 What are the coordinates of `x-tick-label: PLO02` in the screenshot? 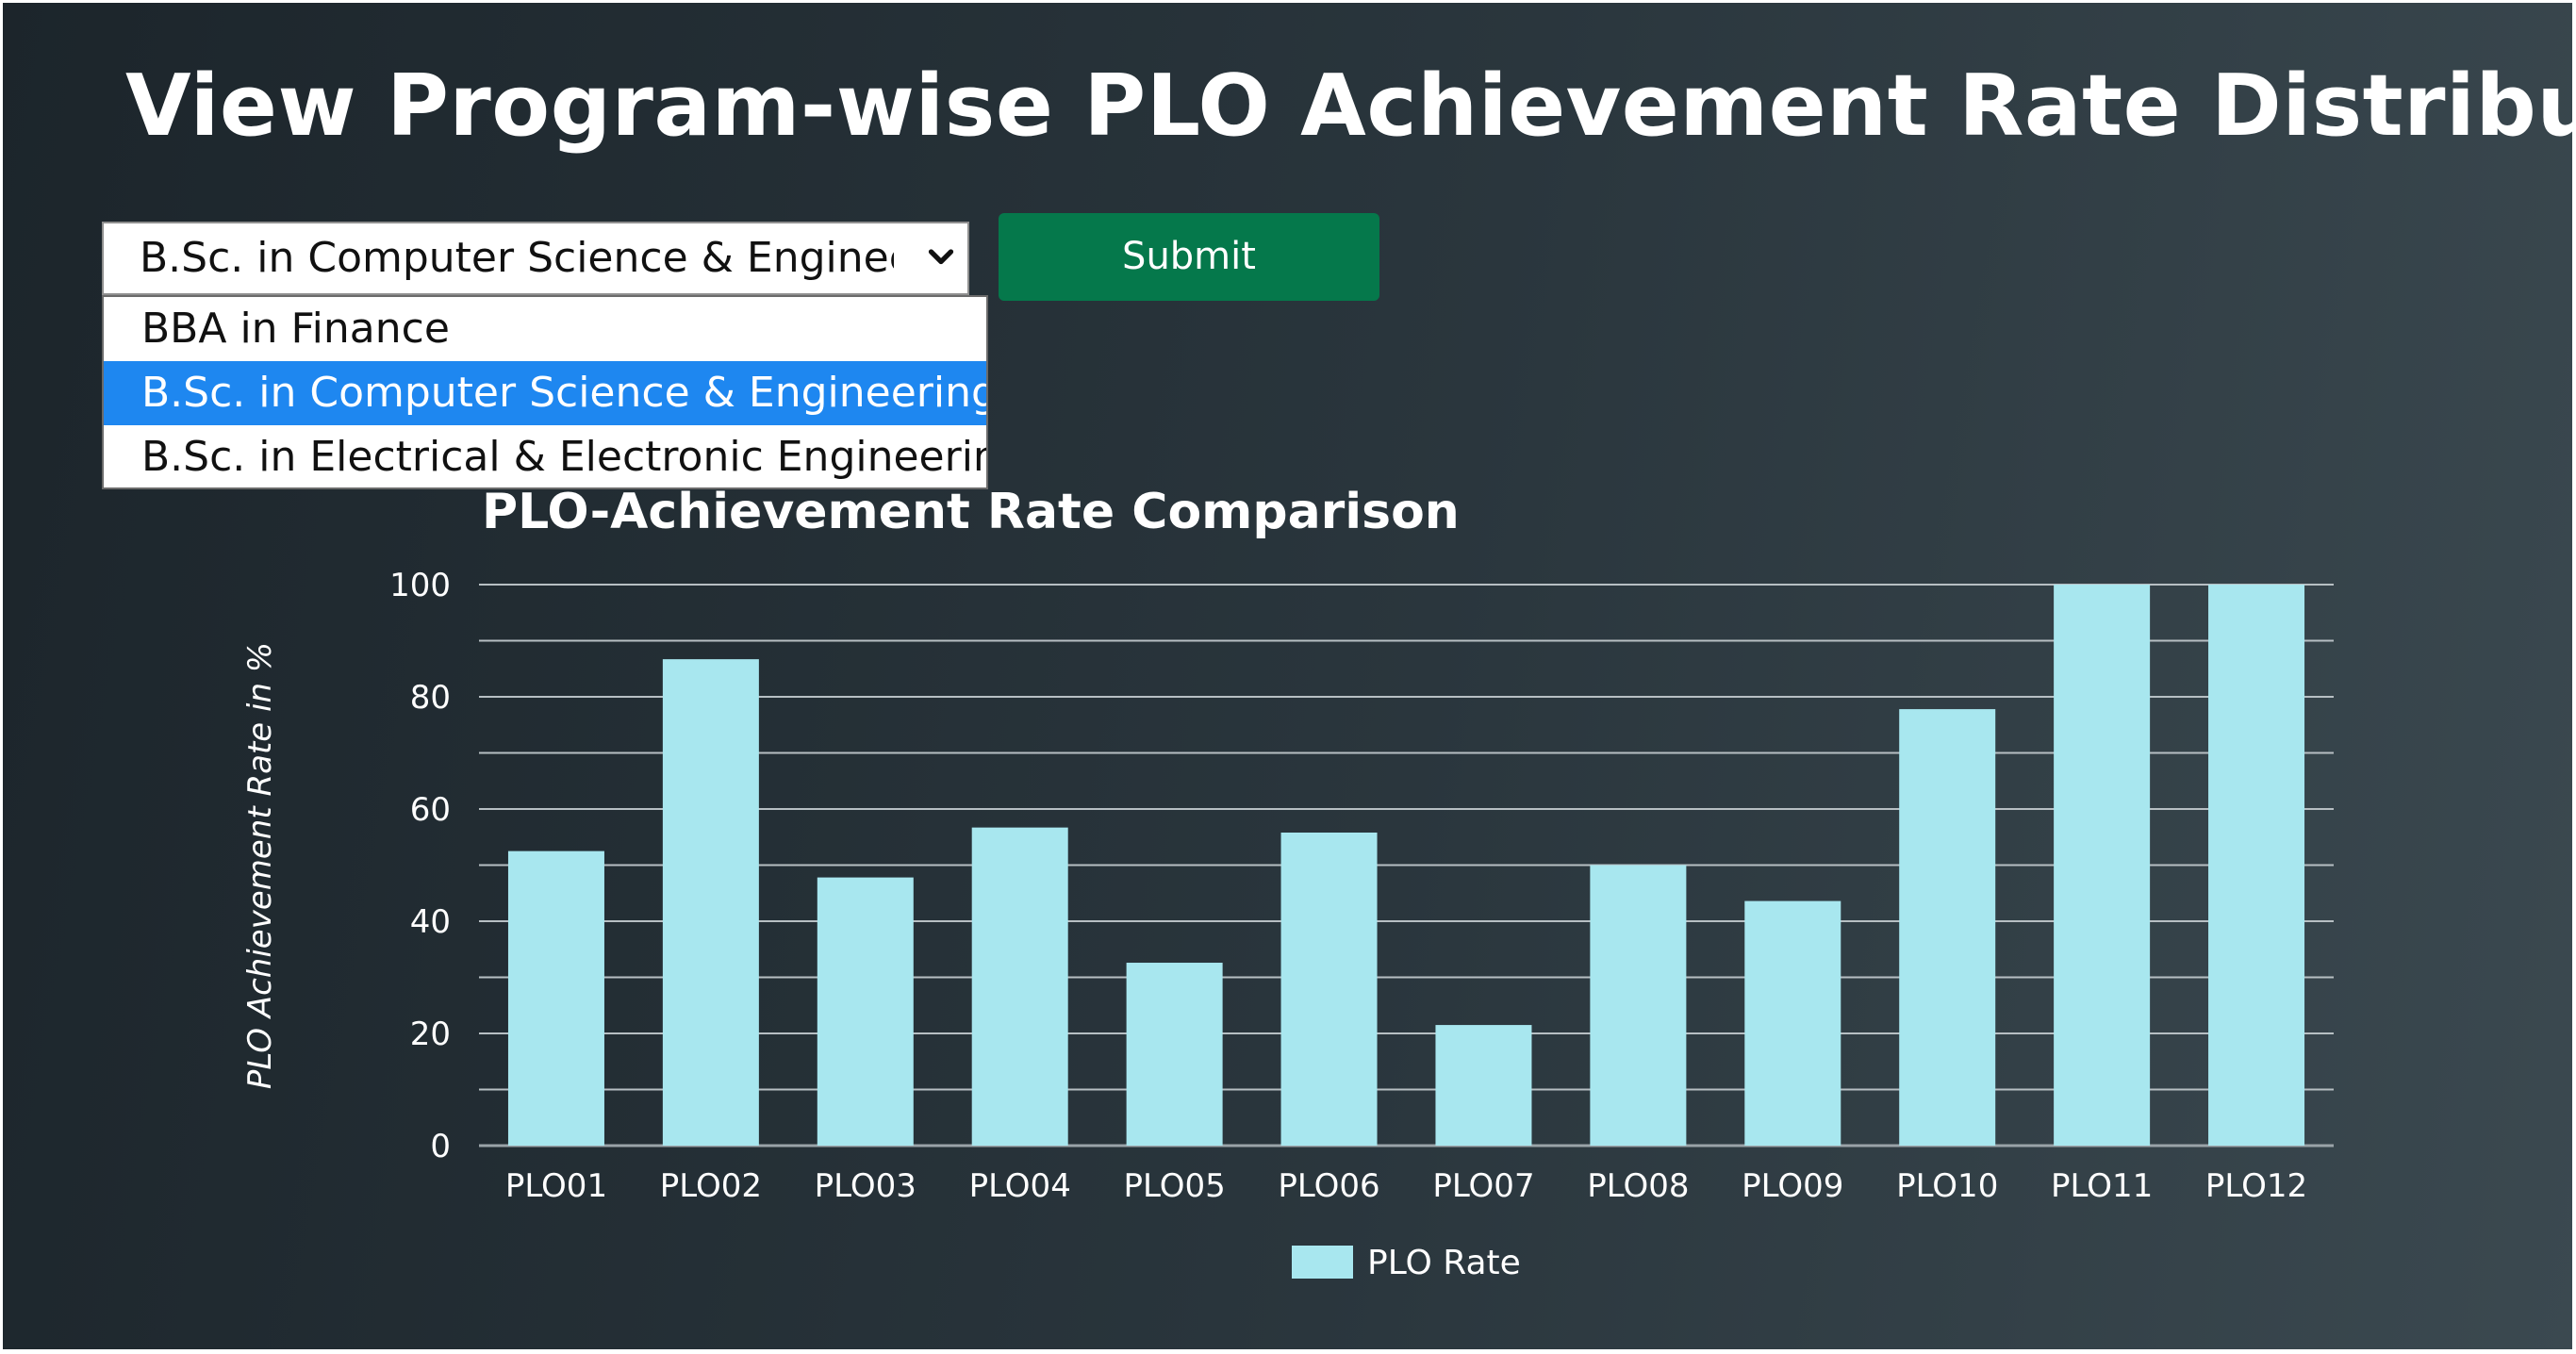 It's located at (711, 1186).